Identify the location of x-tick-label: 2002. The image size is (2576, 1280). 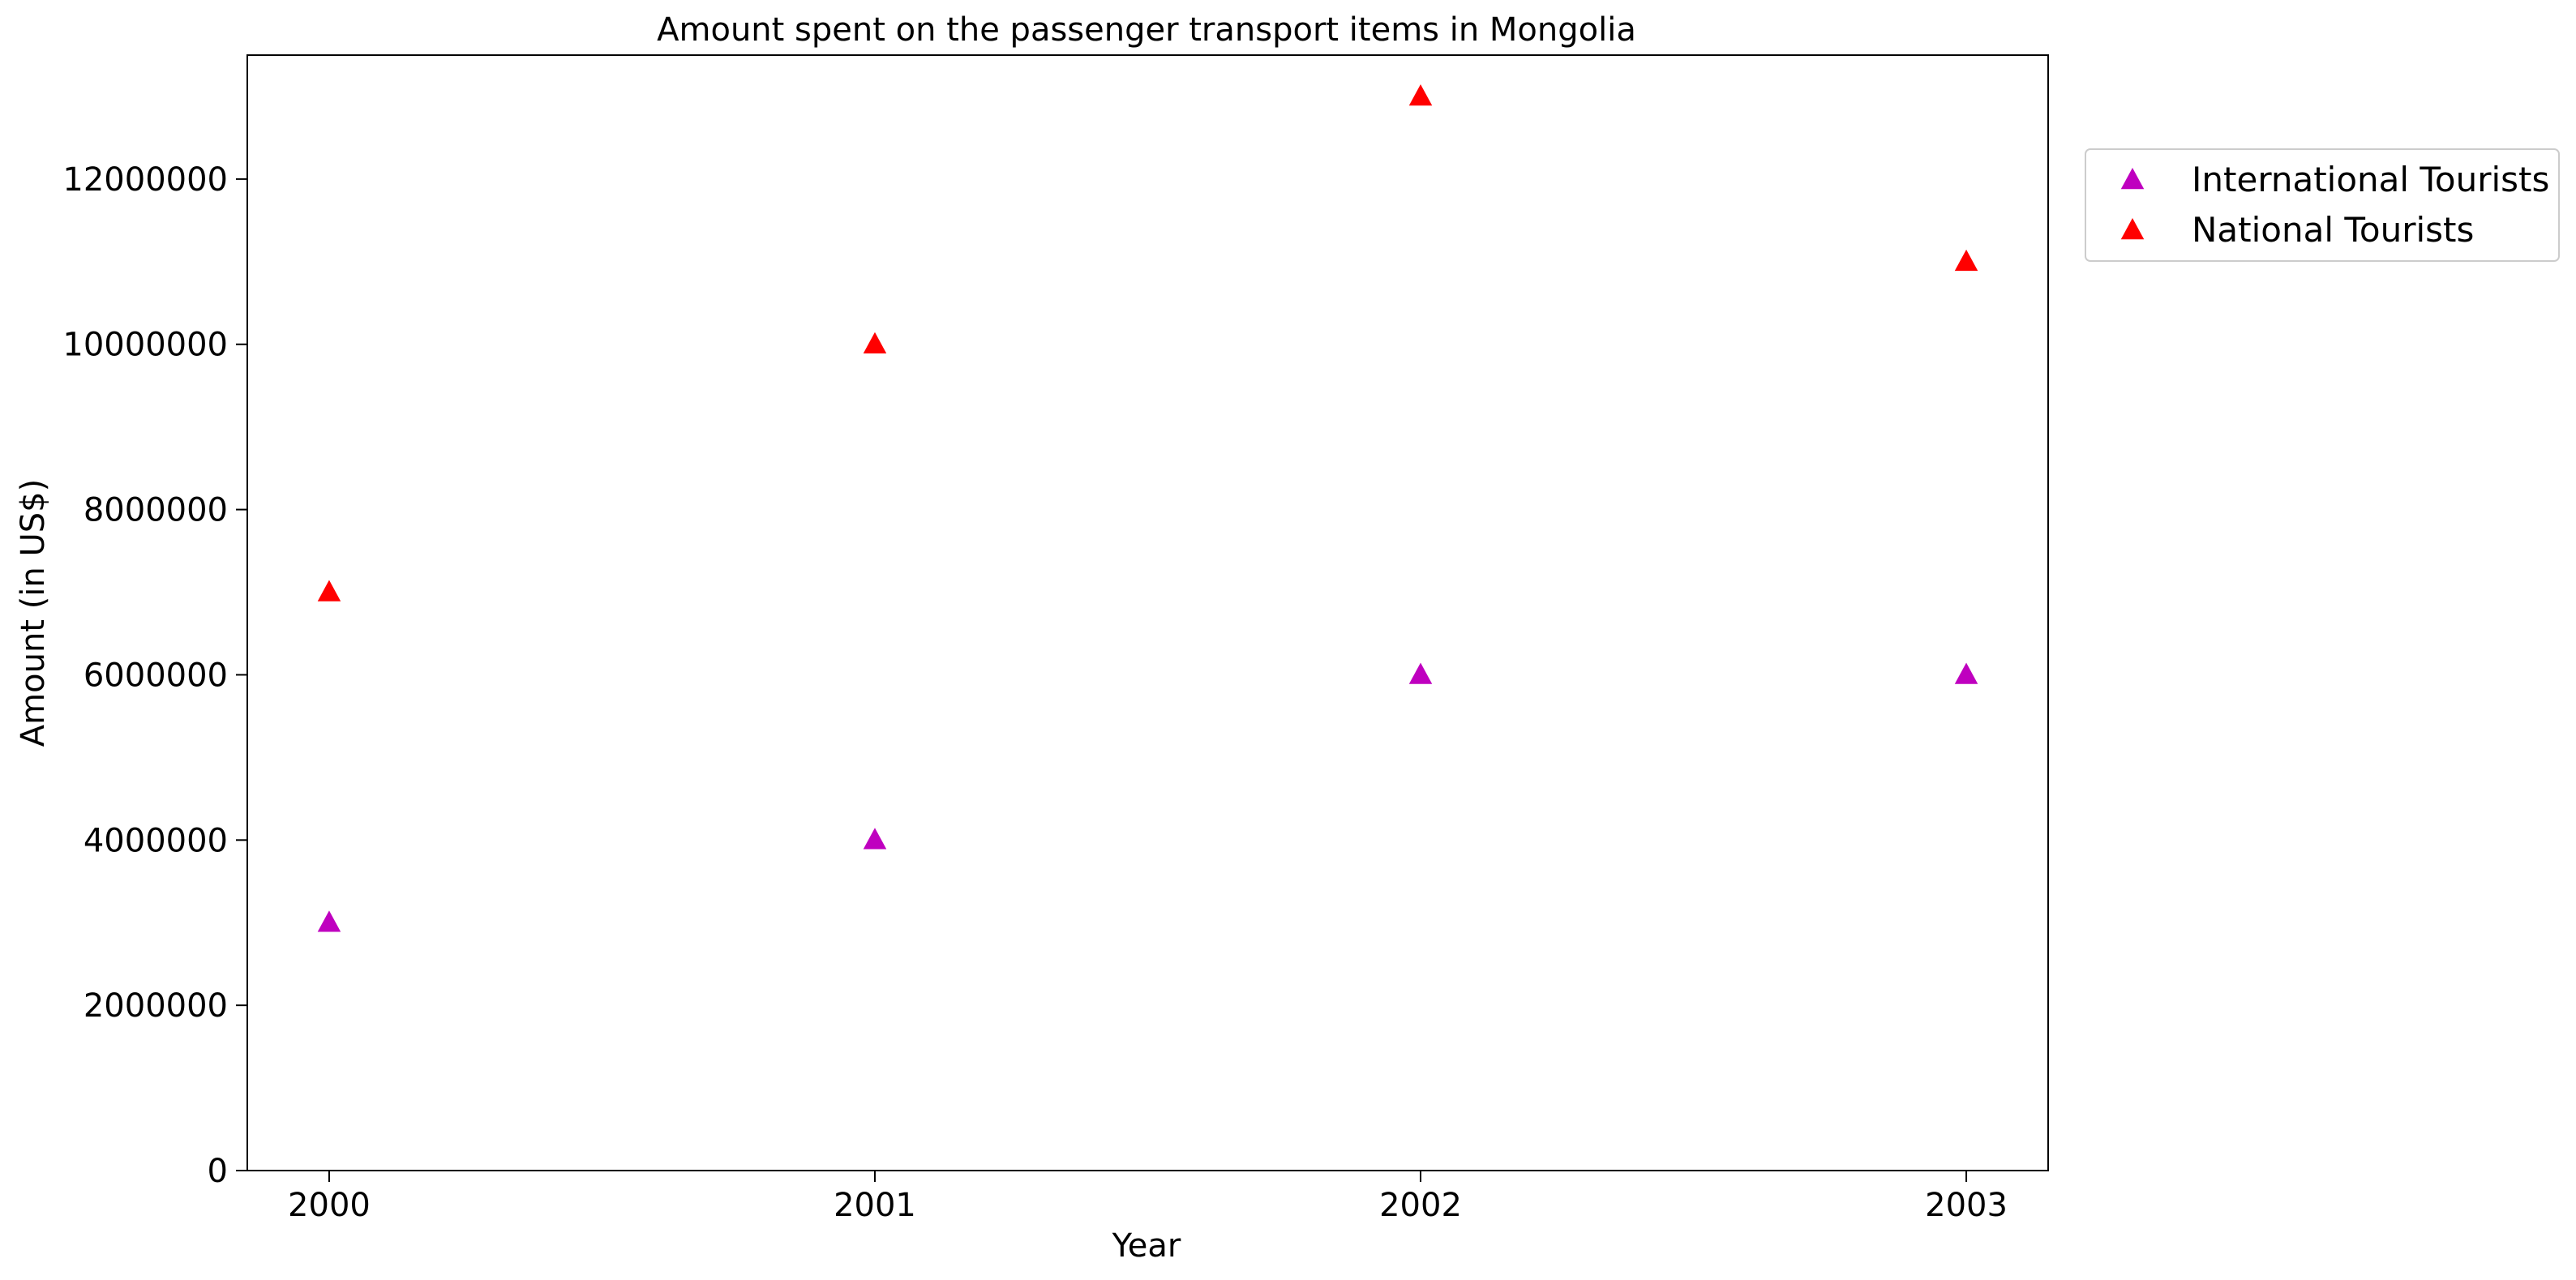
(1420, 1206).